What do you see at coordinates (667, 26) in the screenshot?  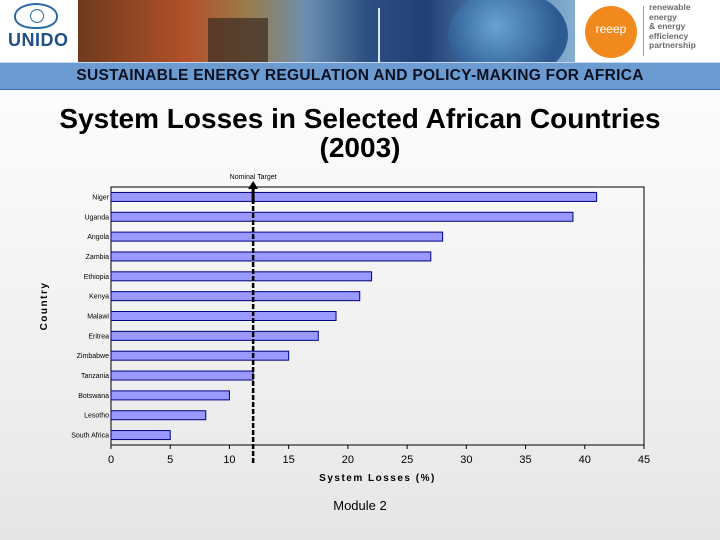 I see `reeep-tagline-line: & energy` at bounding box center [667, 26].